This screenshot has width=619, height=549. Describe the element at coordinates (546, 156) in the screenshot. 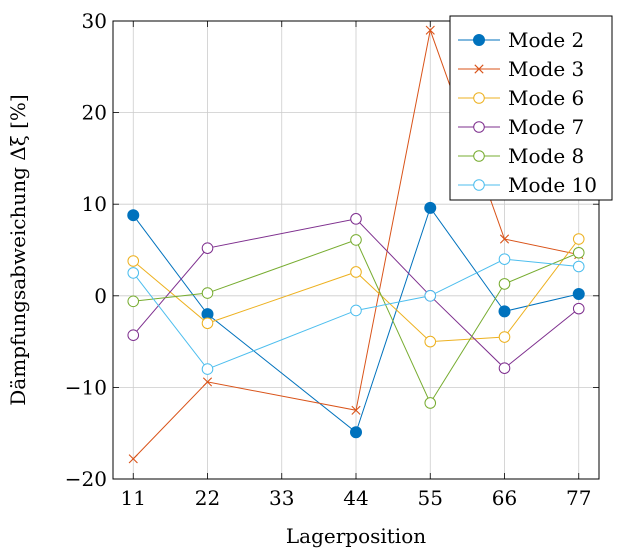

I see `legend-label: Mode 8` at that location.